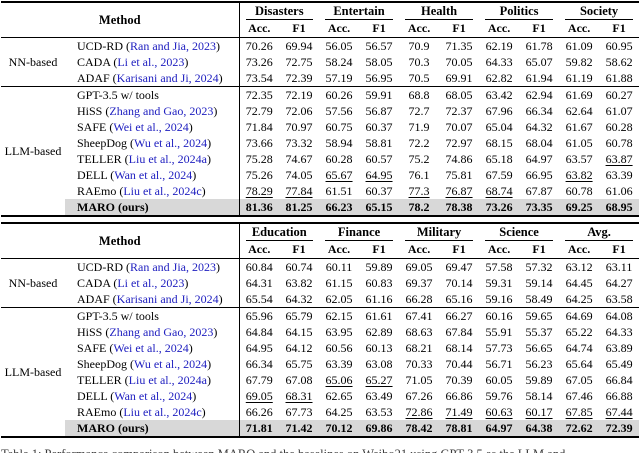  What do you see at coordinates (459, 348) in the screenshot?
I see `value-cell: 68.14` at bounding box center [459, 348].